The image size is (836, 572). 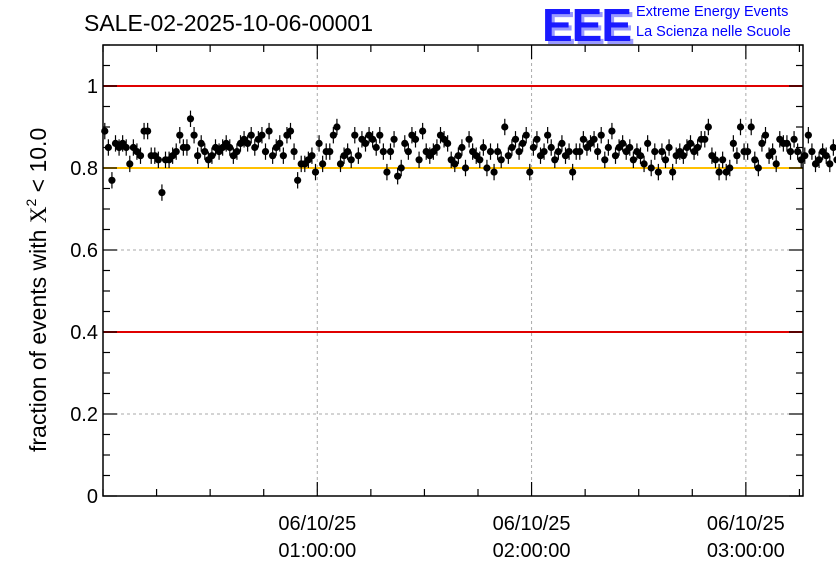 I want to click on x-tick-label-time: 01:00:00, so click(x=317, y=551).